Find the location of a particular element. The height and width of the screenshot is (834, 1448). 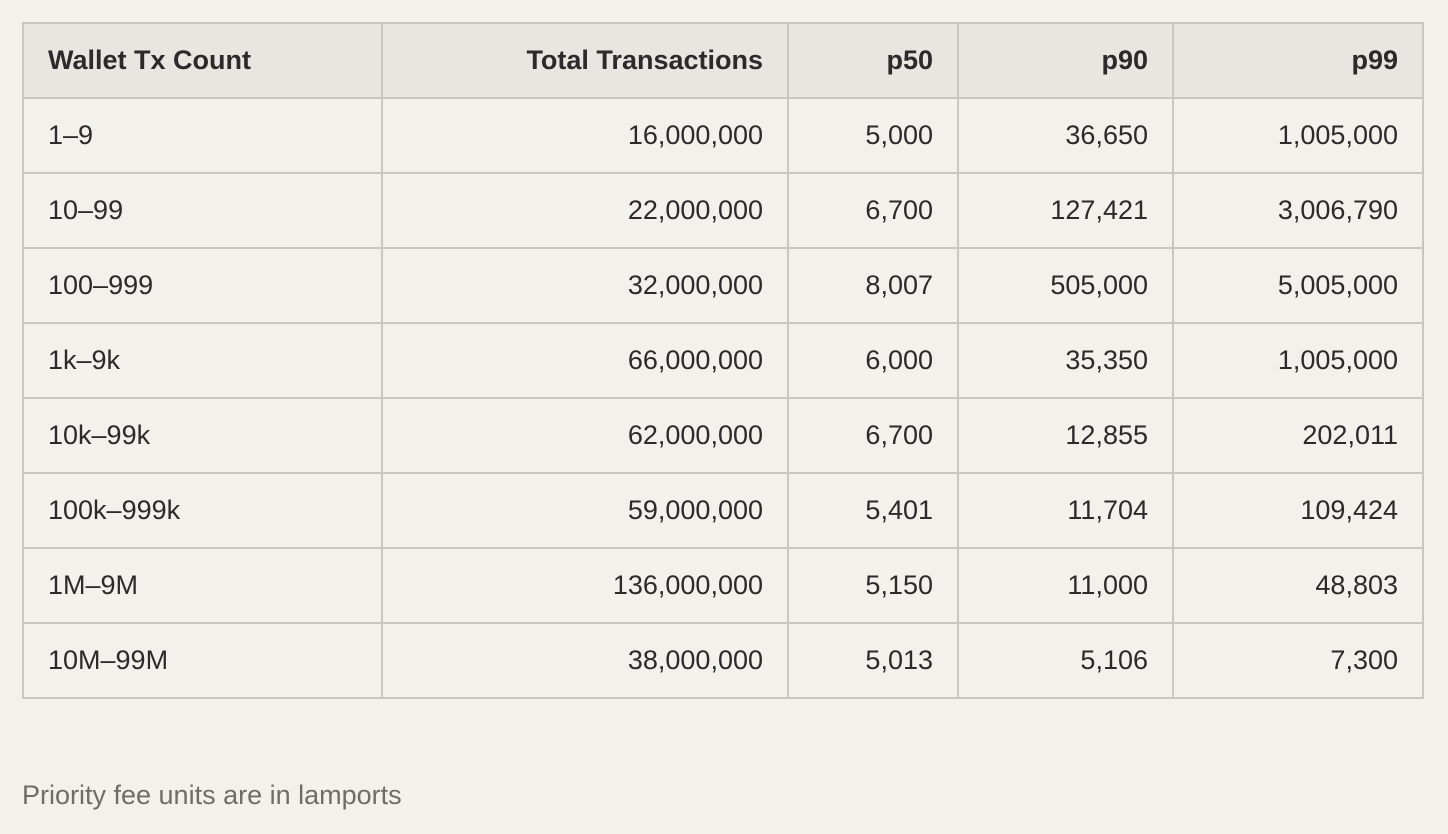

cell-wallet-tx-count: 10M–99M is located at coordinates (202, 660).